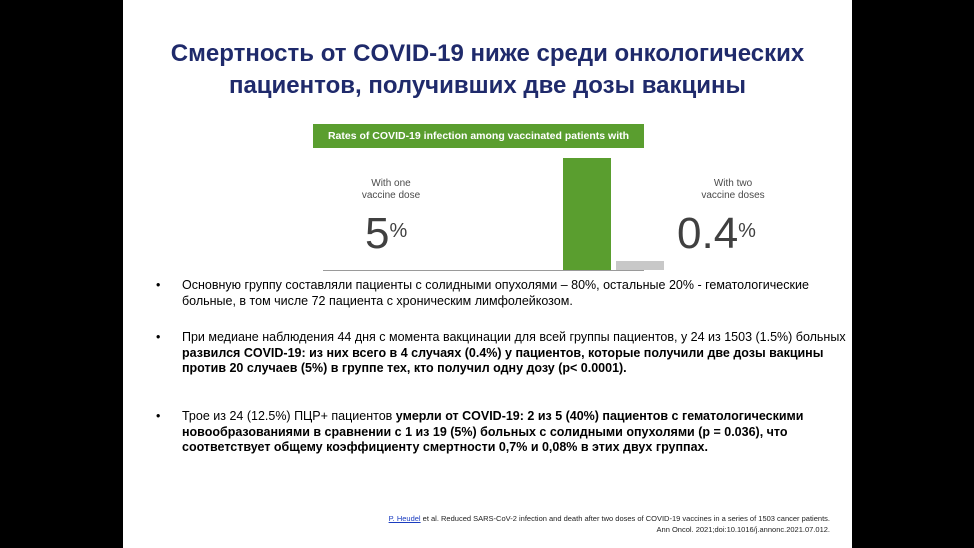 Image resolution: width=974 pixels, height=548 pixels. What do you see at coordinates (391, 195) in the screenshot?
I see `one-dose-label-line-2: vaccine dose` at bounding box center [391, 195].